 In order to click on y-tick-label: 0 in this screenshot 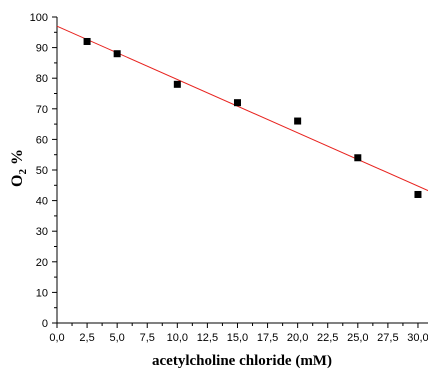, I will do `click(45, 324)`.